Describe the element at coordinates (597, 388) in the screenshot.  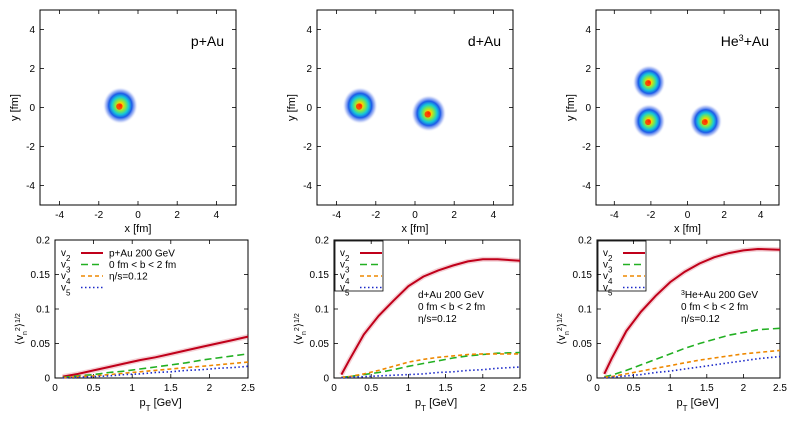
I see `line-3-xtick-label: 0` at that location.